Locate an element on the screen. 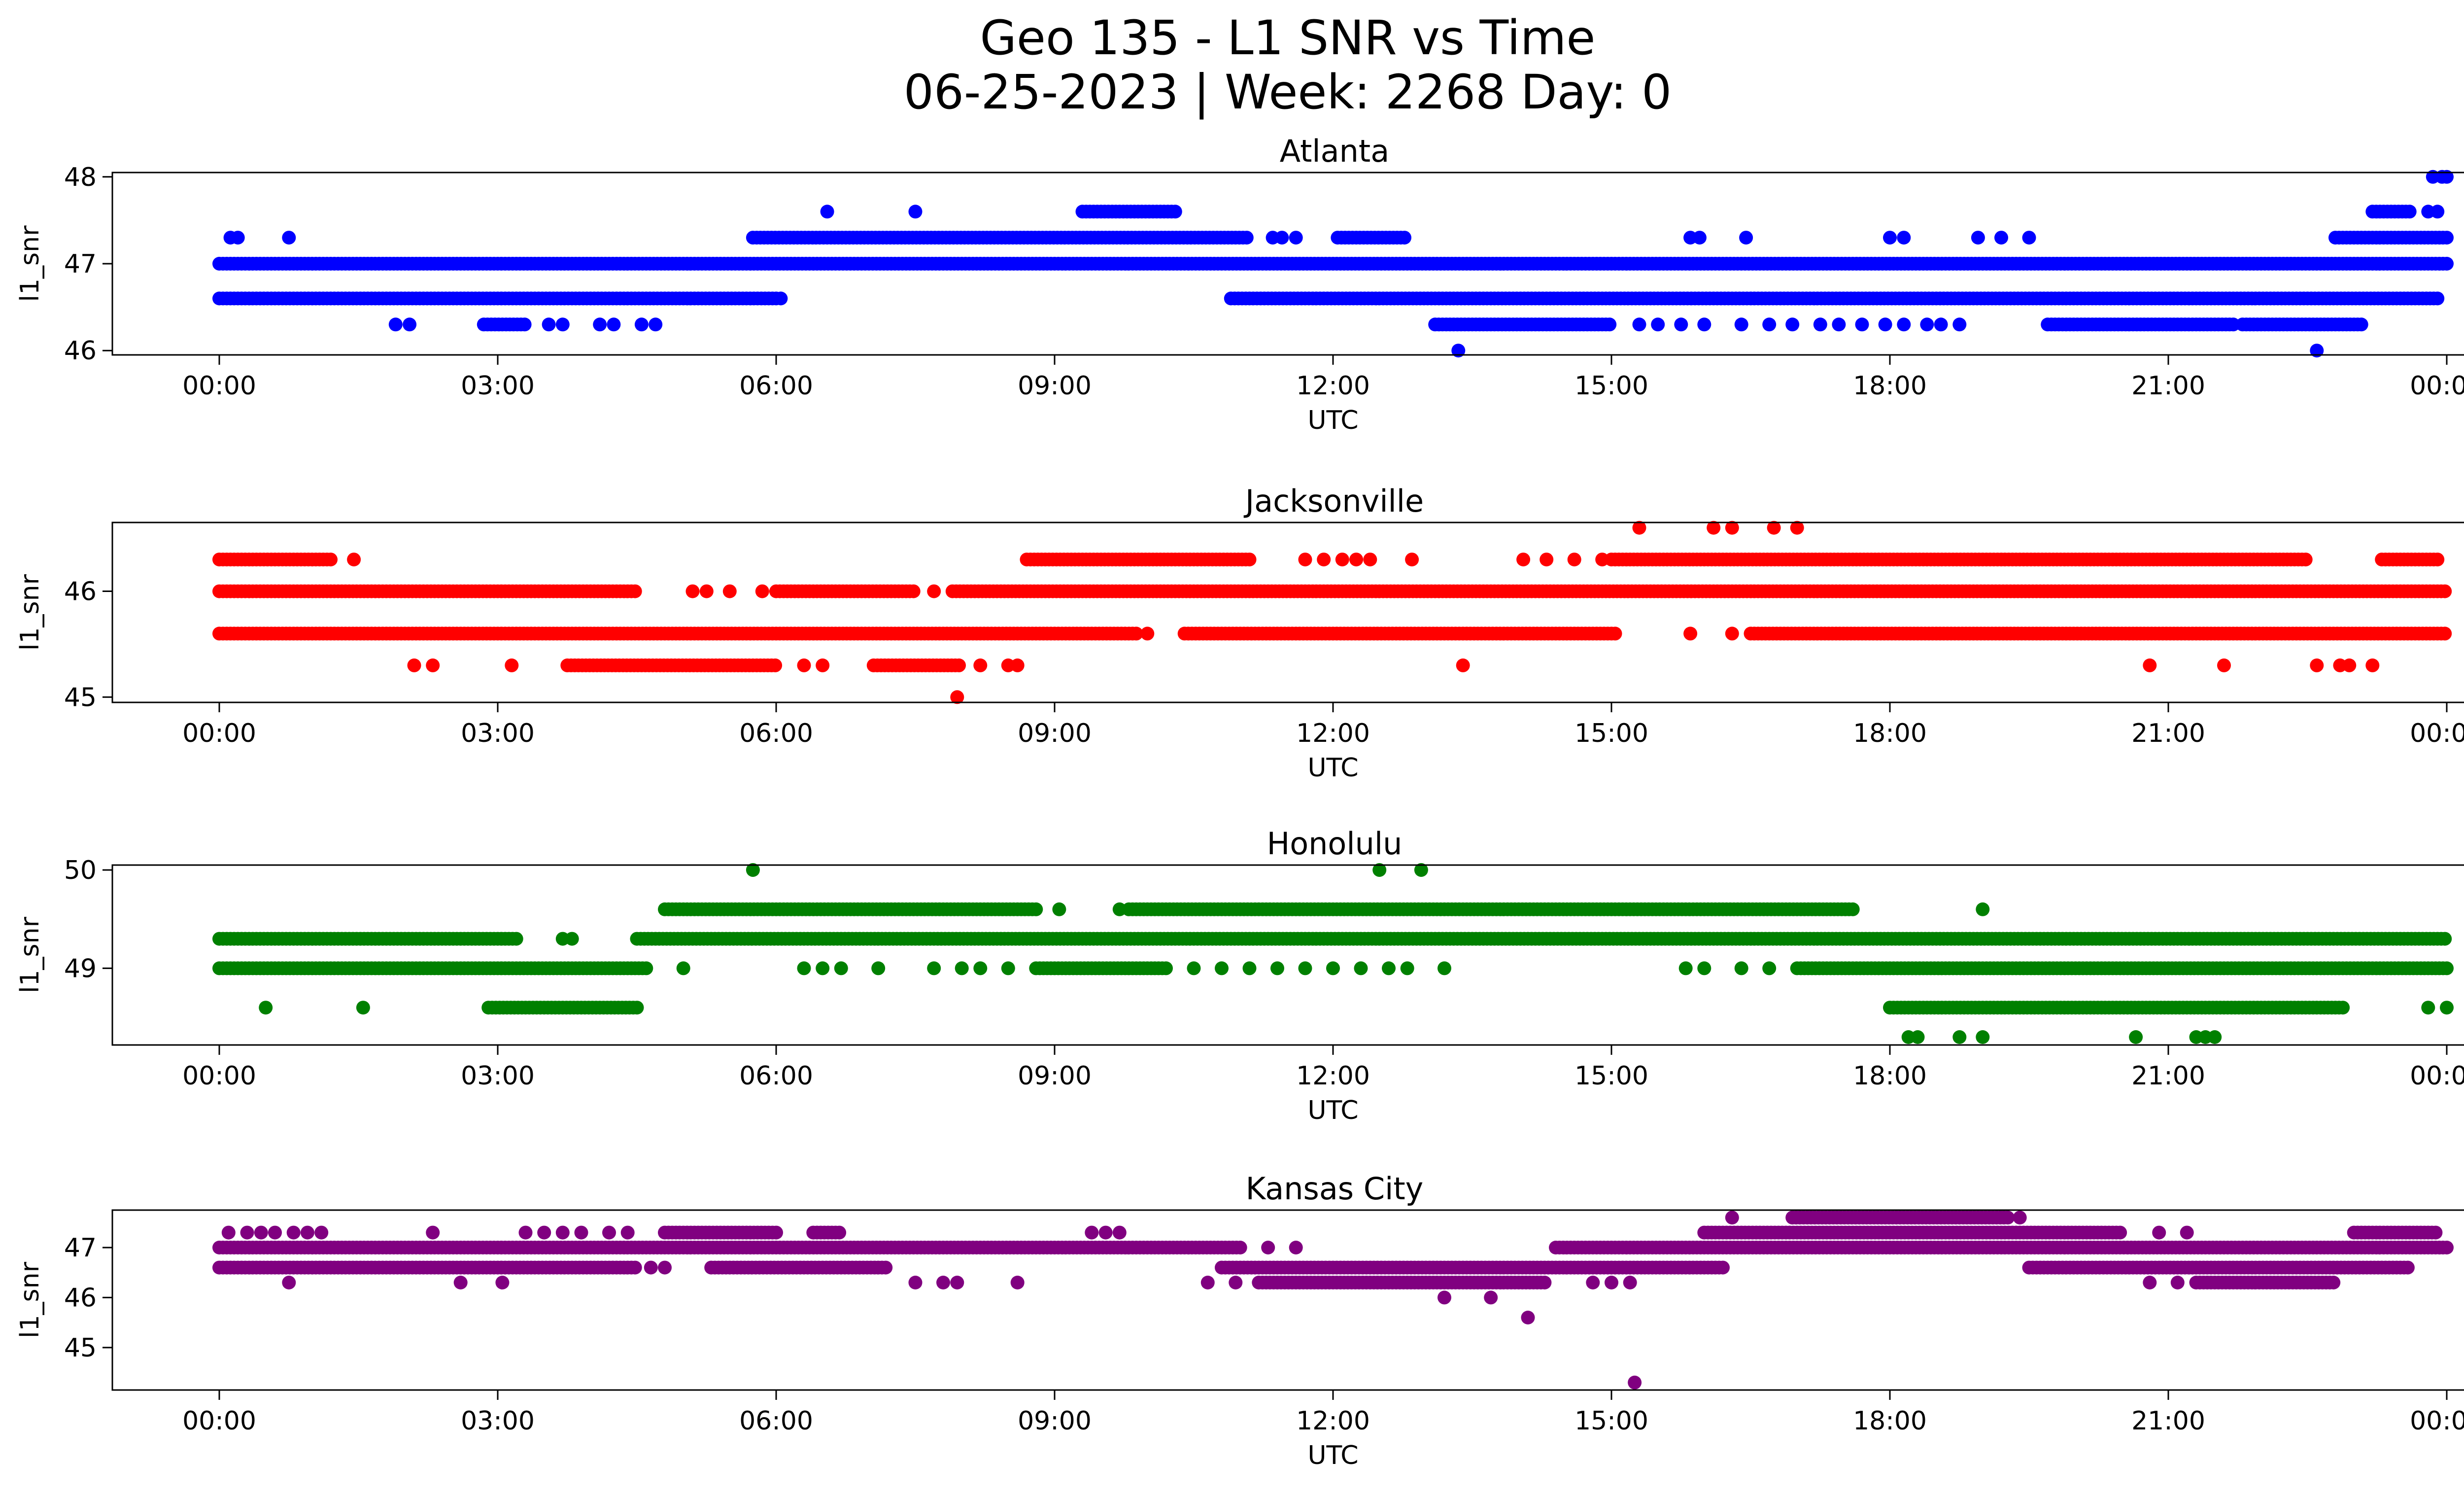 Image resolution: width=2464 pixels, height=1495 pixels. y-tick-label: 50 is located at coordinates (80, 870).